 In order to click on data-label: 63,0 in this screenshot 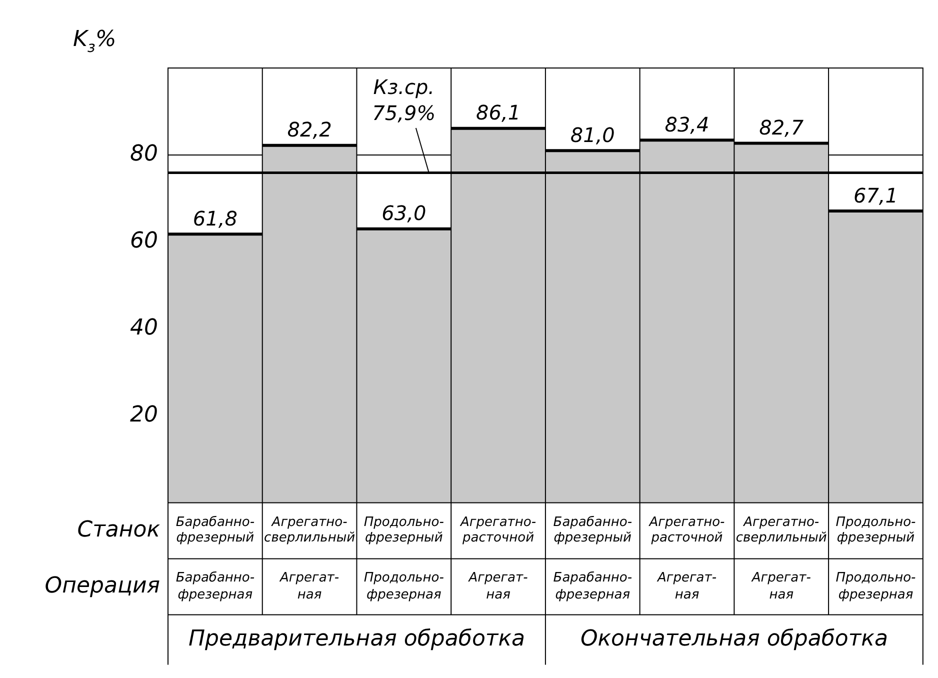, I will do `click(404, 213)`.